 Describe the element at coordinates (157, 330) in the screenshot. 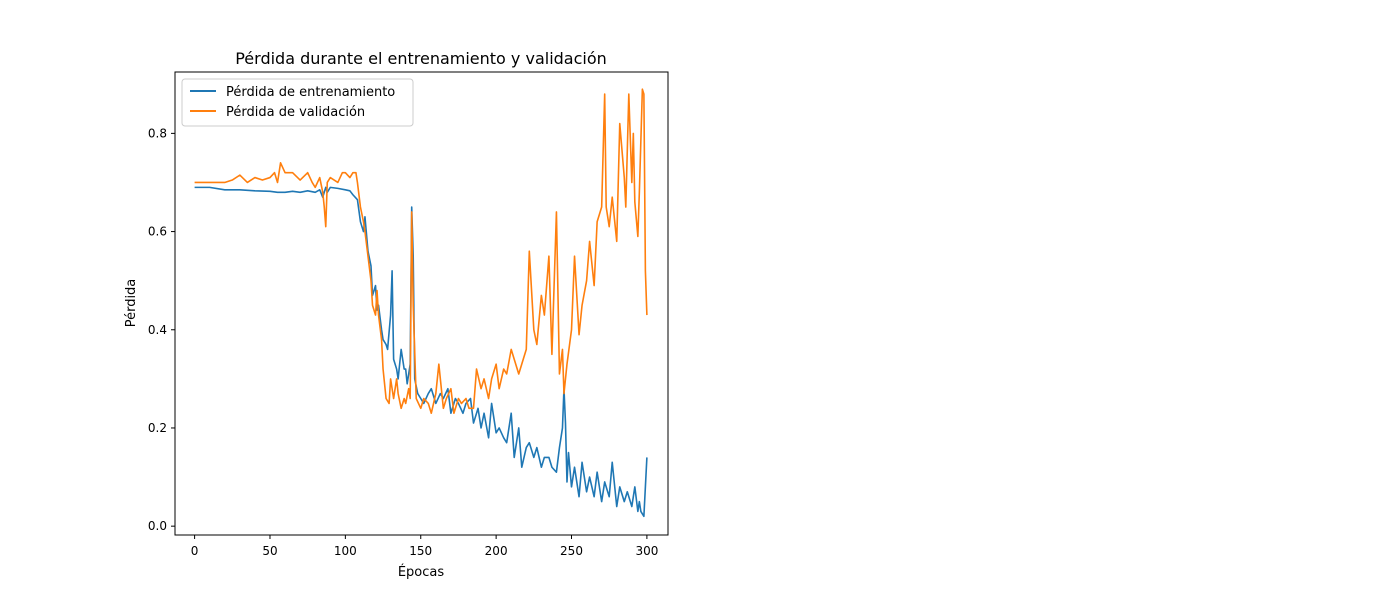

I see `y-tick-label: 0.4` at that location.